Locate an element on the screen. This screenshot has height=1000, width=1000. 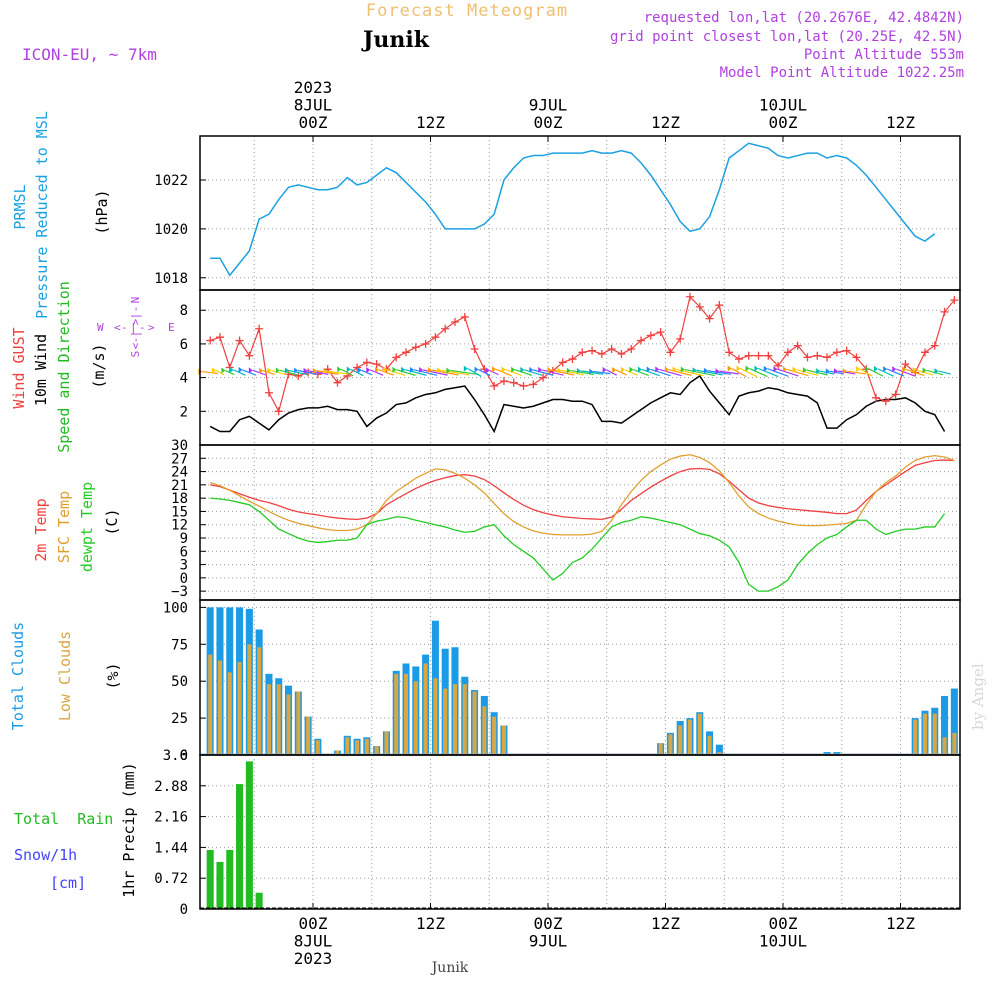
compass-w-arrow: < is located at coordinates (117, 327).